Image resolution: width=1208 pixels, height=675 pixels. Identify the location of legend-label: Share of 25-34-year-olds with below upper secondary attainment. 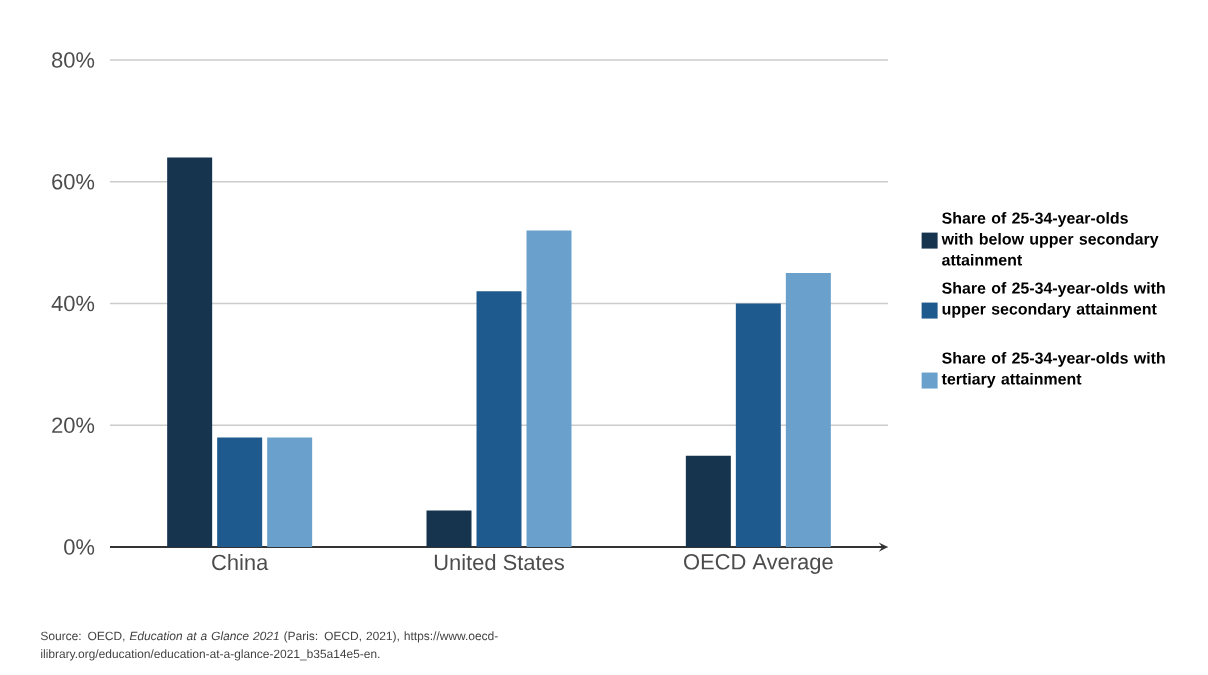
(1050, 239).